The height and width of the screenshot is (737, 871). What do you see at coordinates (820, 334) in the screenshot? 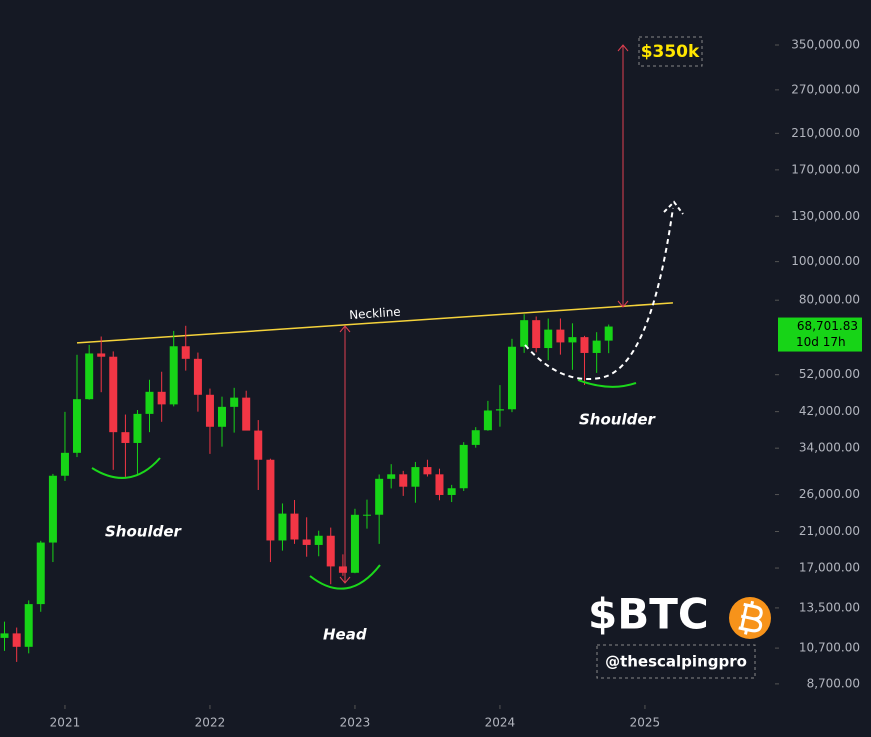
I see `price-tag` at bounding box center [820, 334].